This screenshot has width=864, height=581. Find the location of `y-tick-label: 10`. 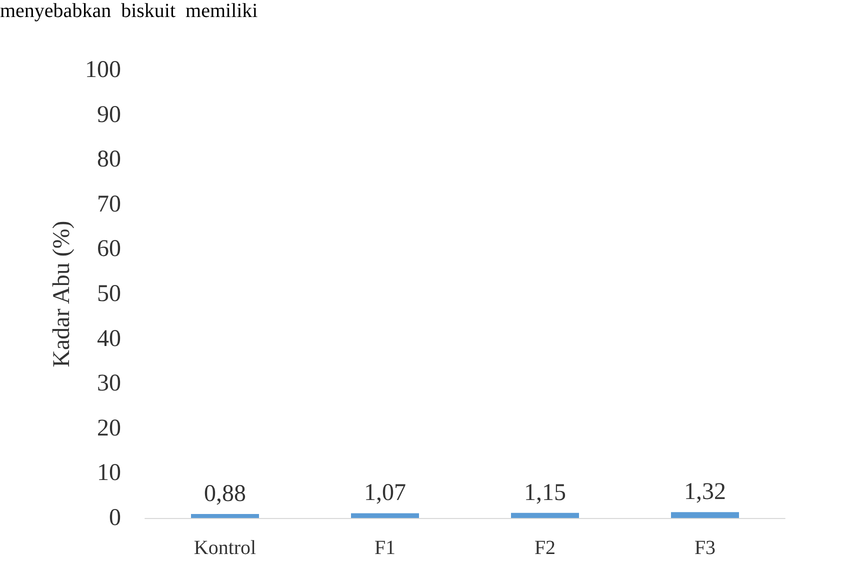

y-tick-label: 10 is located at coordinates (109, 473).